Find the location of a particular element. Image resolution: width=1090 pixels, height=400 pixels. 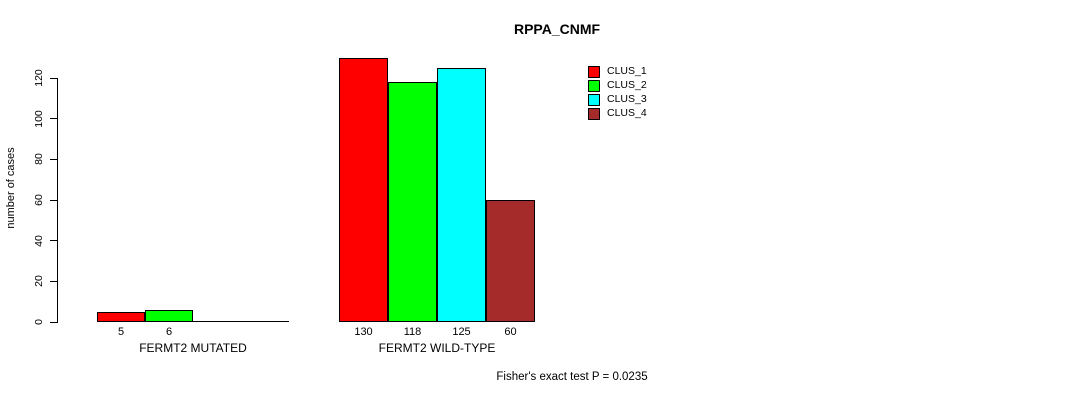

bar-value-label: 6 is located at coordinates (169, 332).